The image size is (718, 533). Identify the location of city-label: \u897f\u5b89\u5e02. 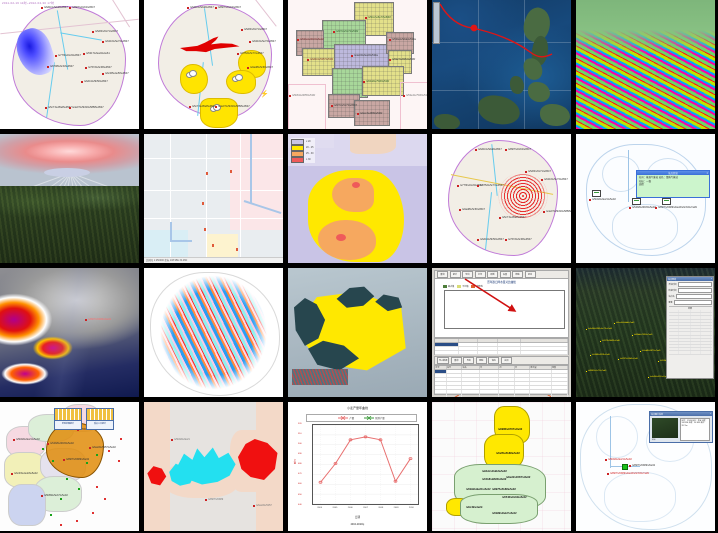
(98, 319).